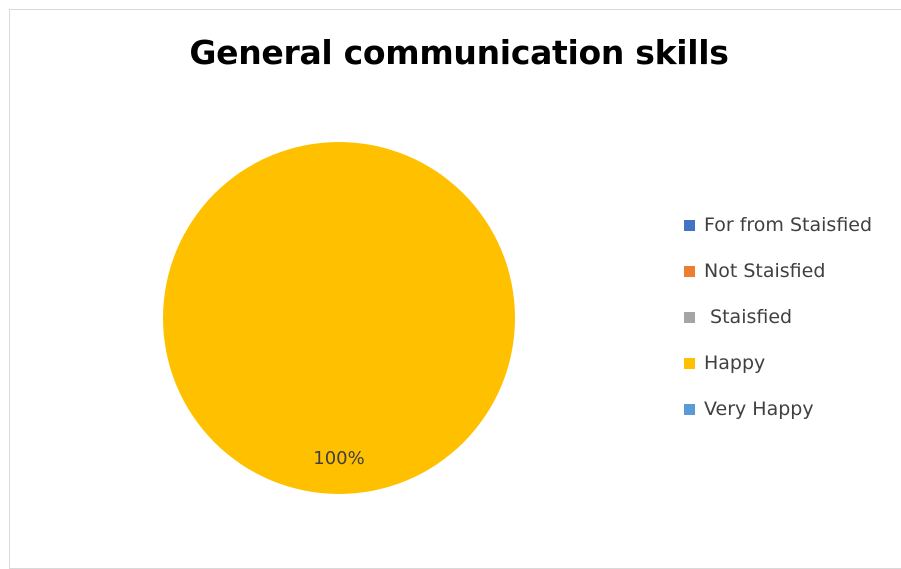  I want to click on legend-item: Staisfied, so click(778, 327).